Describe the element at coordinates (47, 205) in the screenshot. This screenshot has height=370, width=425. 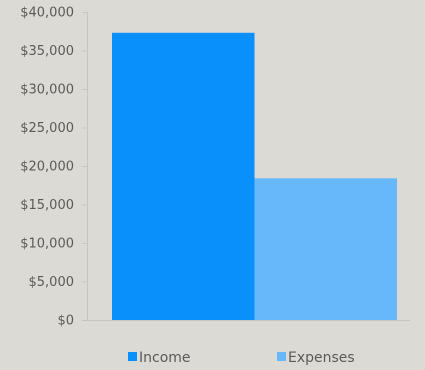
I see `y-tick-label: $15,000` at that location.